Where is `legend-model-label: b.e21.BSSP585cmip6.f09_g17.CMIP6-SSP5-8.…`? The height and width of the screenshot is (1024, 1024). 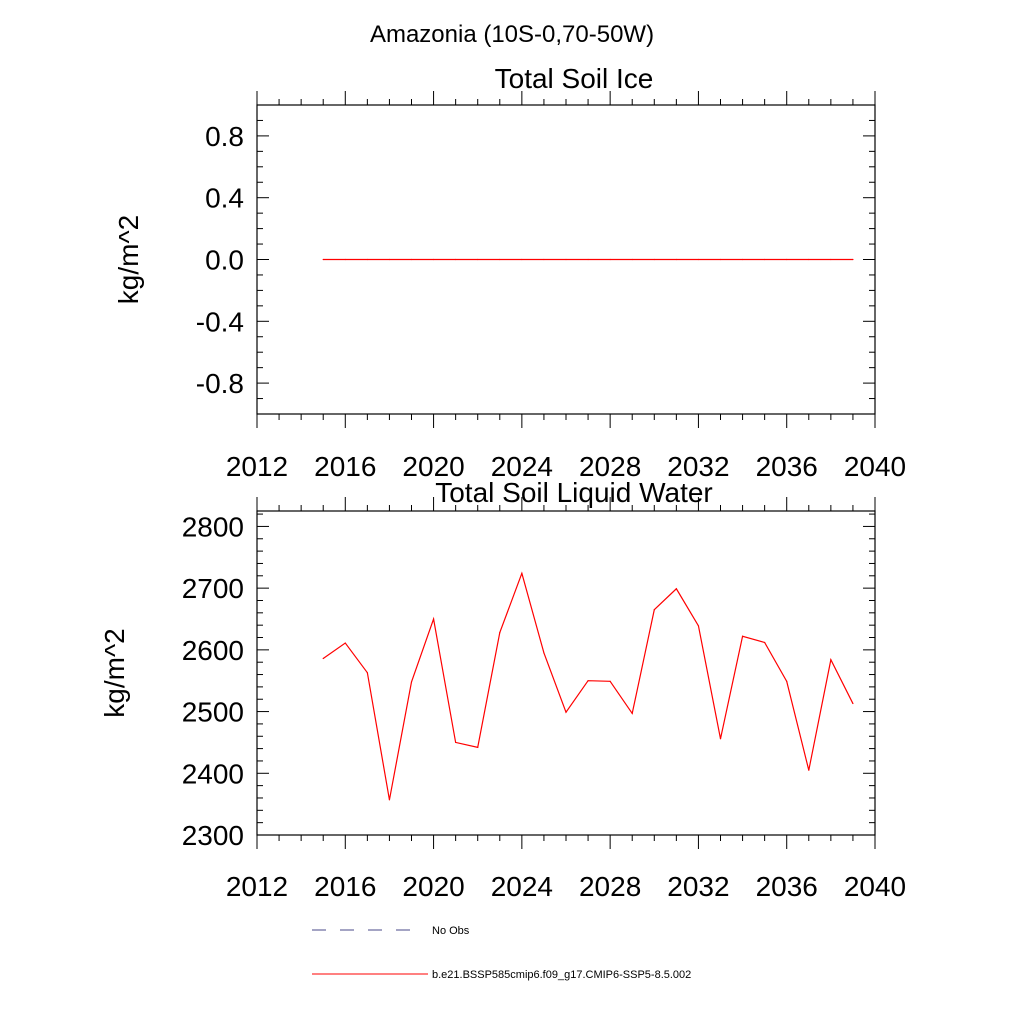
legend-model-label: b.e21.BSSP585cmip6.f09_g17.CMIP6-SSP5-8.… is located at coordinates (561, 975).